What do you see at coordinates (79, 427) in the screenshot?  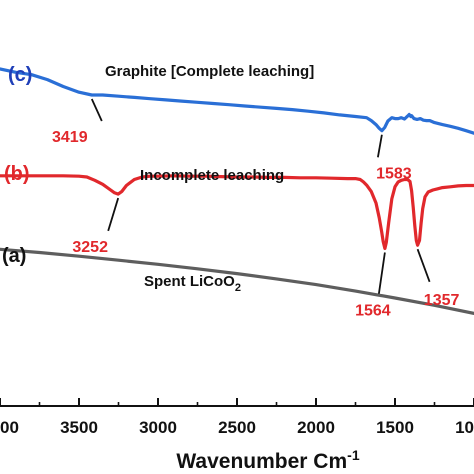 I see `x-tick-label-3500: 3500` at bounding box center [79, 427].